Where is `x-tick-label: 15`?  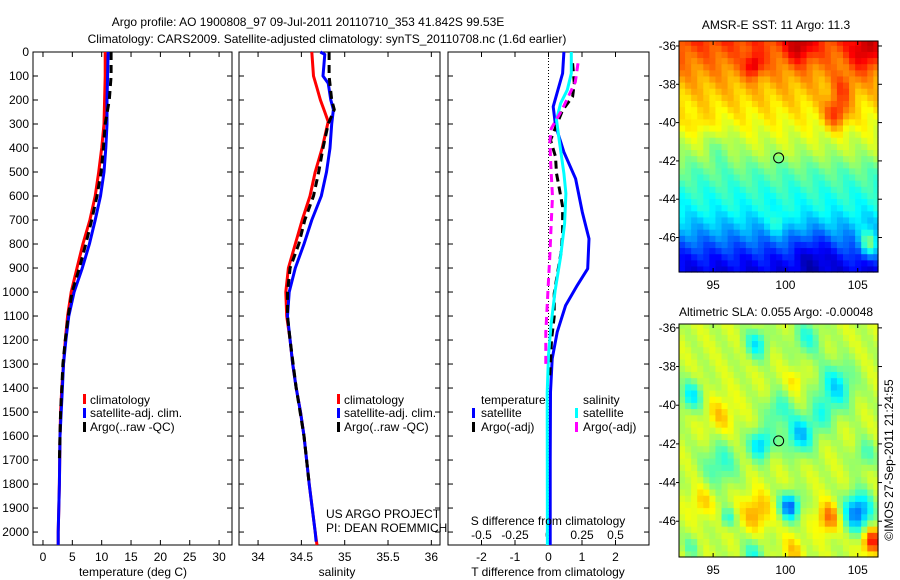
x-tick-label: 15 is located at coordinates (131, 557).